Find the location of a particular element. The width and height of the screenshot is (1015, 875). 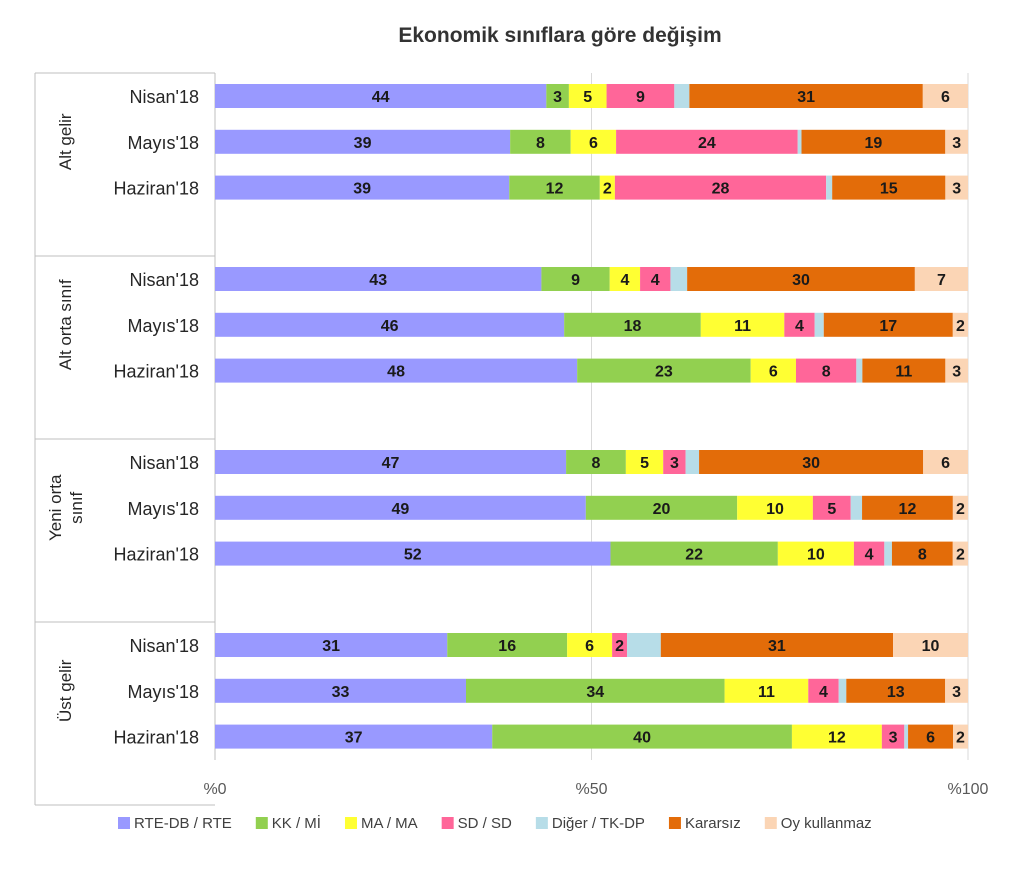

data-label: 48 is located at coordinates (396, 372).